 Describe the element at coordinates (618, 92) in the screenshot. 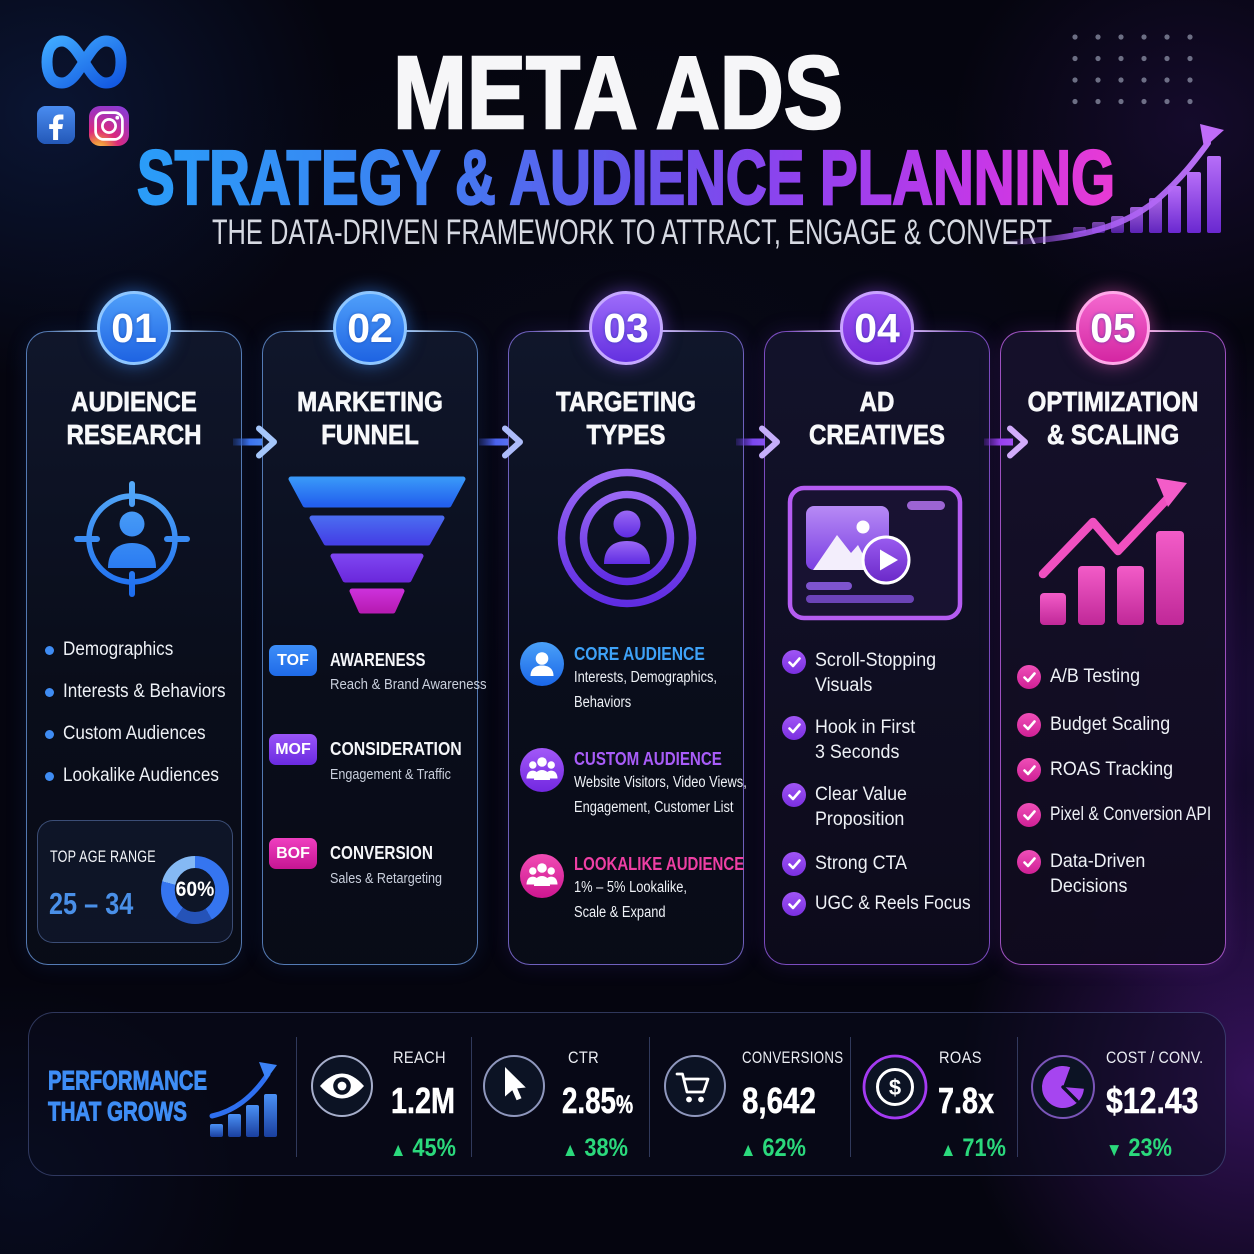

I see `svg-text: META ADS` at that location.